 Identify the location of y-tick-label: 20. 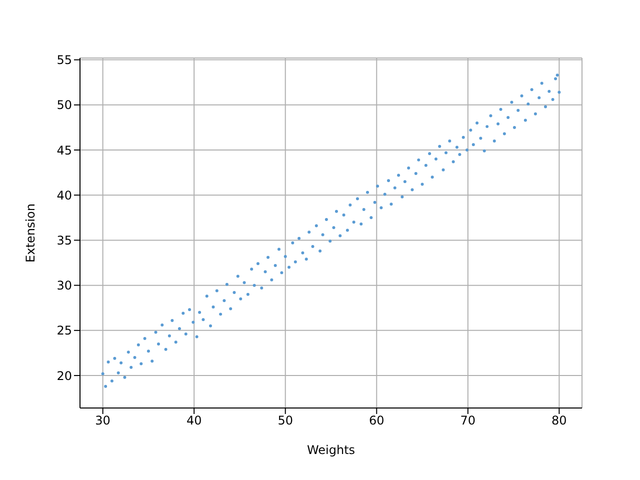
(64, 375).